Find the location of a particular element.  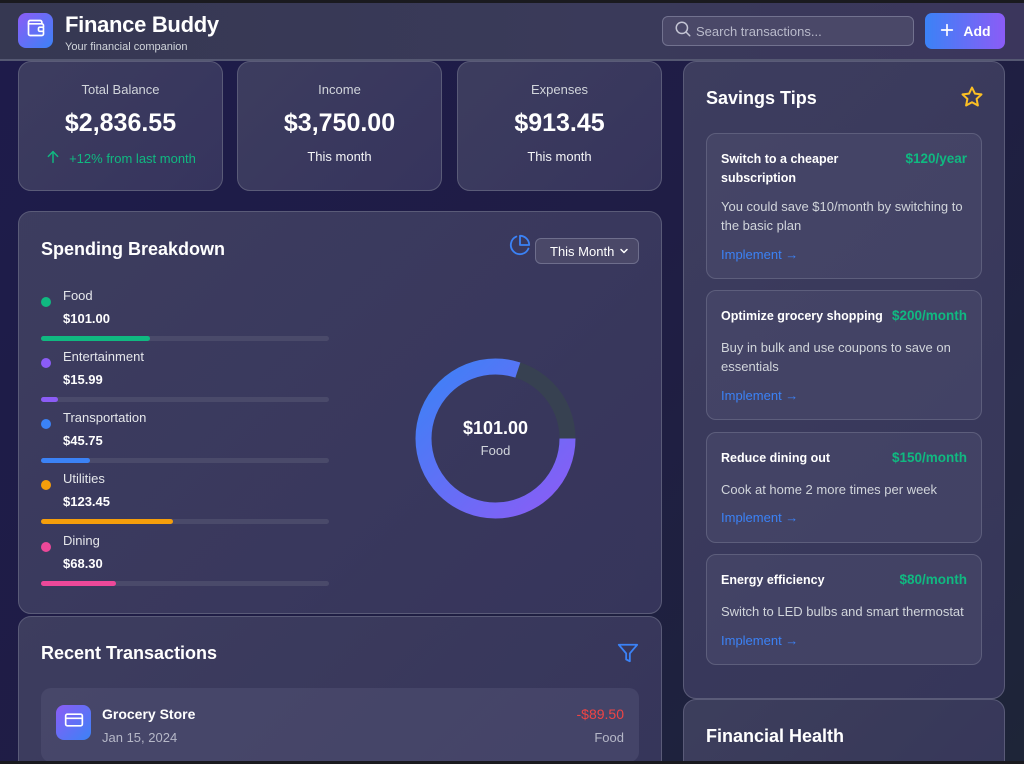

donut-chart: $101.00 Food is located at coordinates (495, 438).